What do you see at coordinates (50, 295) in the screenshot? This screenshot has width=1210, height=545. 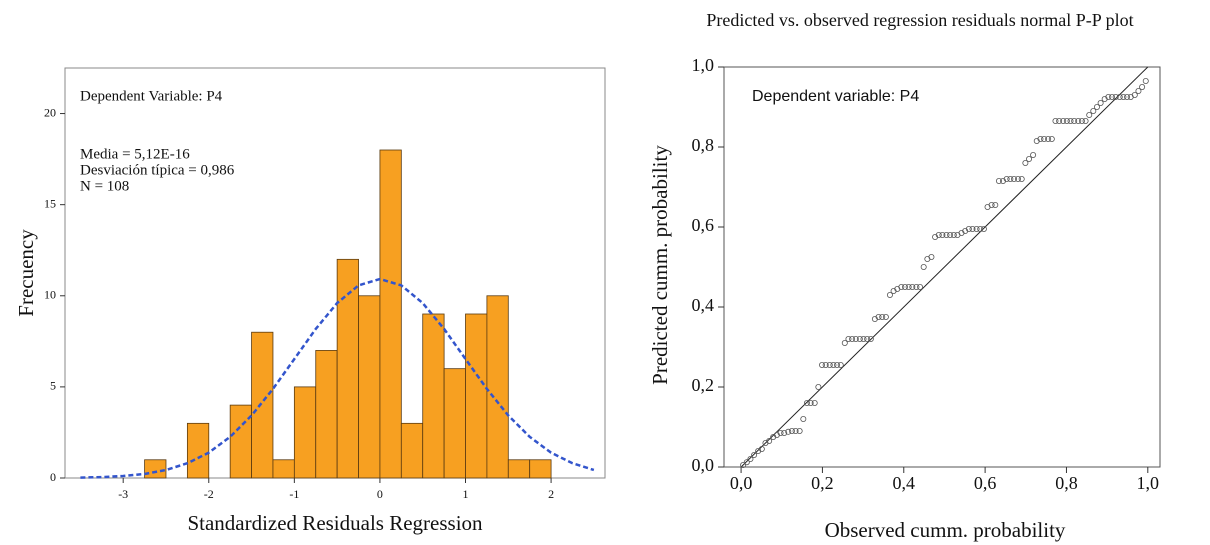 I see `y-tick-label: 10` at bounding box center [50, 295].